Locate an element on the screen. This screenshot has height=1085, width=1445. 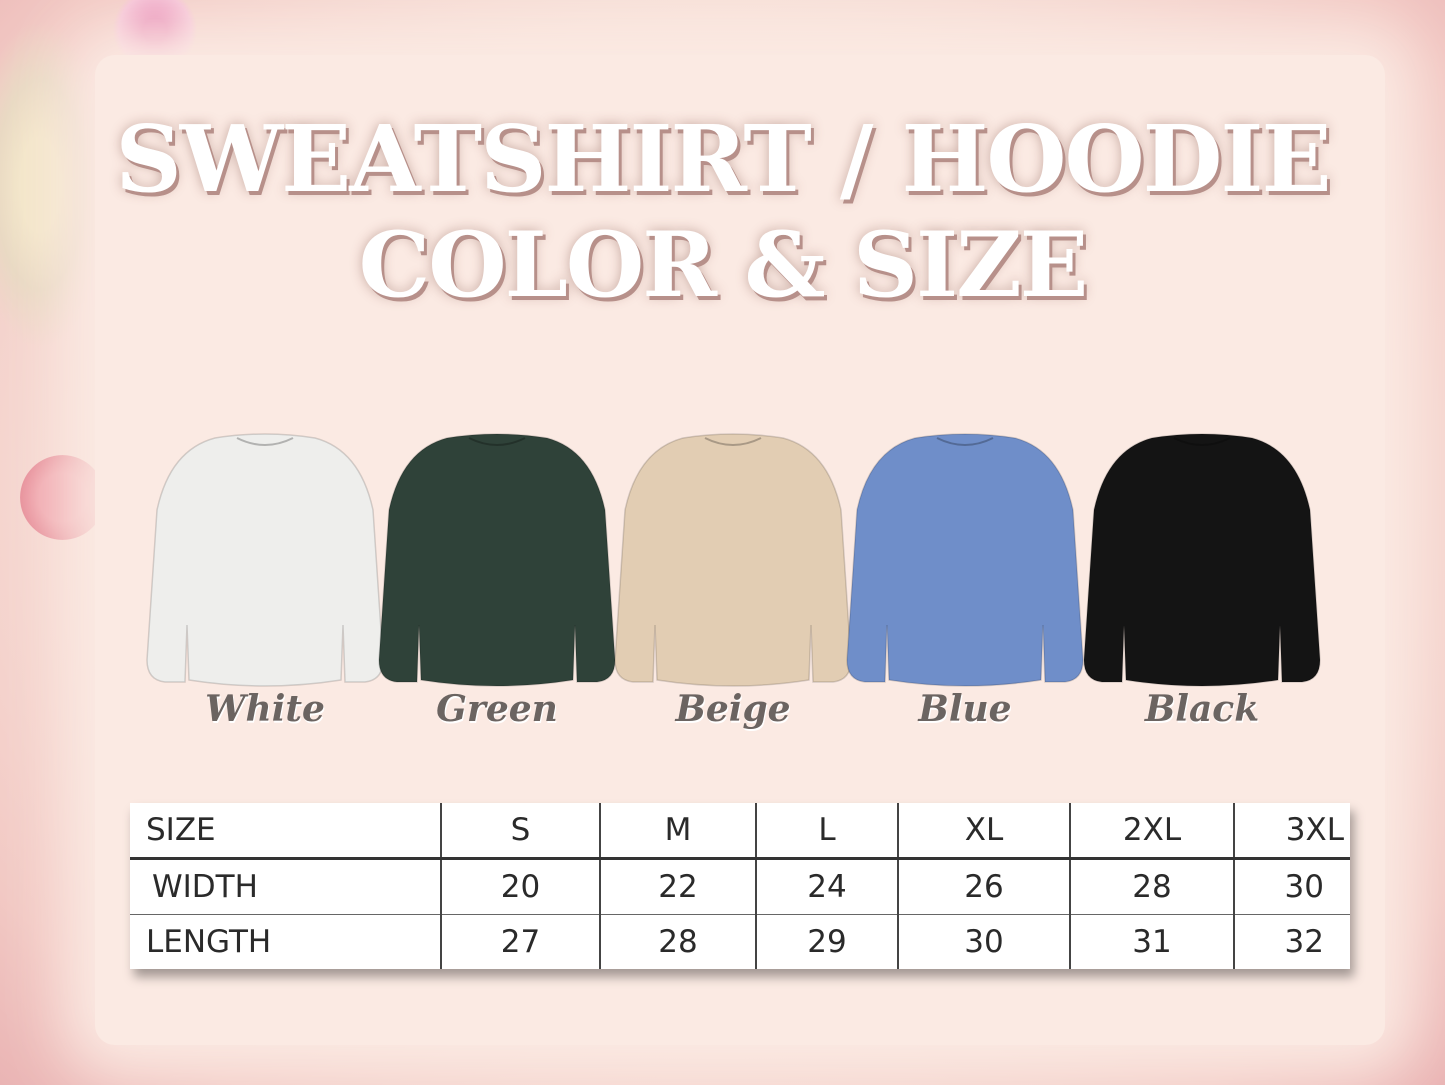
color-label: Blue is located at coordinates (965, 709).